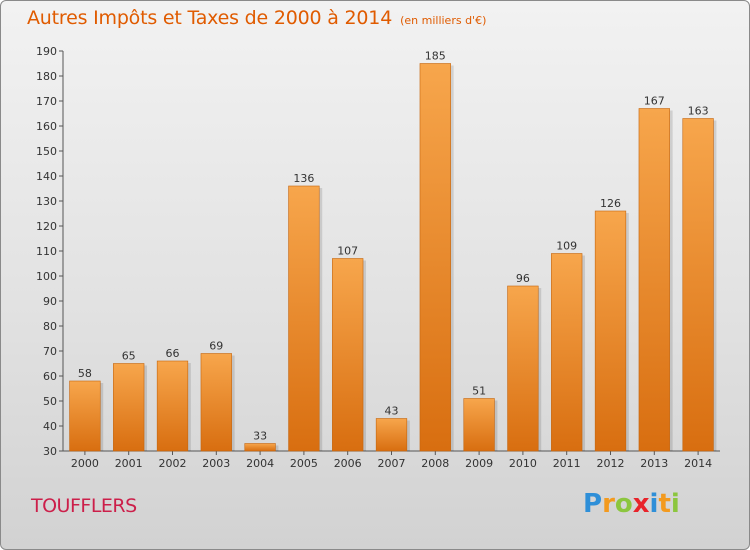 This screenshot has width=750, height=550. Describe the element at coordinates (46, 51) in the screenshot. I see `y-tick-label: 190` at that location.